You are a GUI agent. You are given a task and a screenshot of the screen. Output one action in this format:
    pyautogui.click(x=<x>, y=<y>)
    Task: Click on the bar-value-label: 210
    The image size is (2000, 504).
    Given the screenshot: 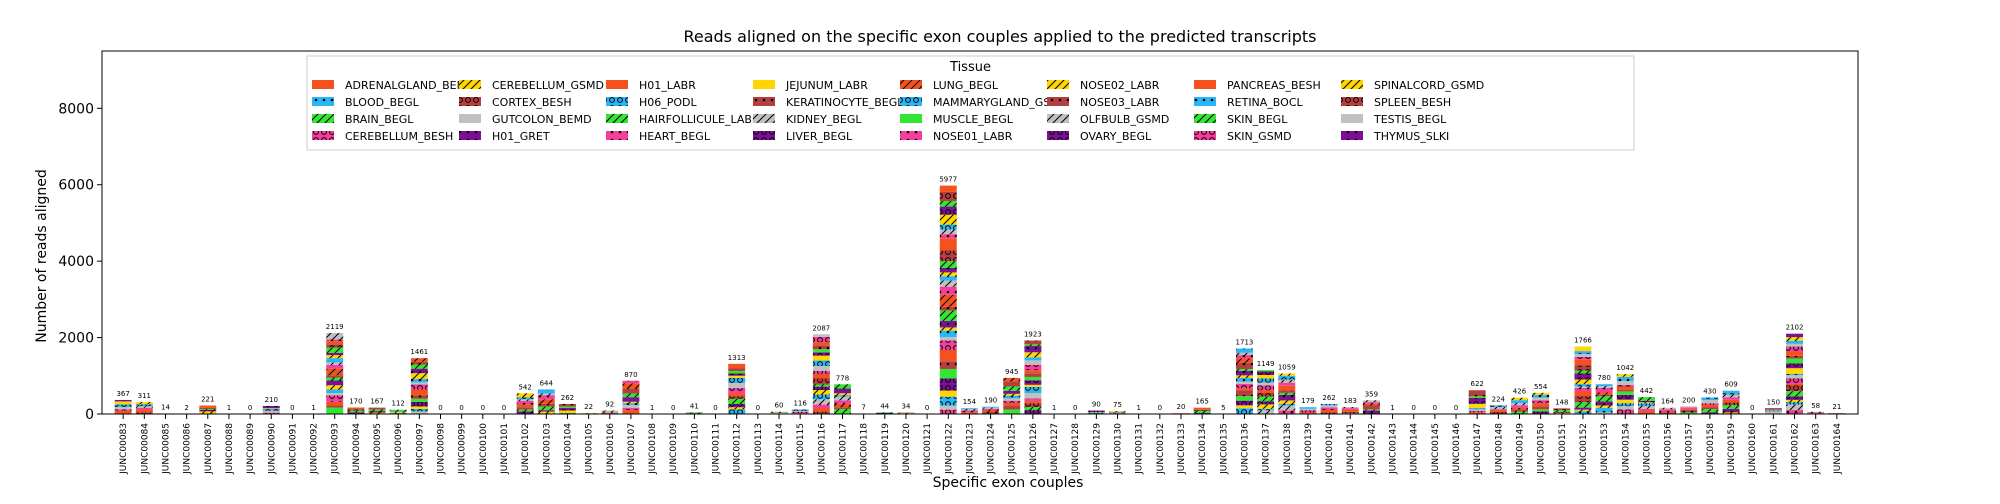 What is the action you would take?
    pyautogui.click(x=271, y=400)
    